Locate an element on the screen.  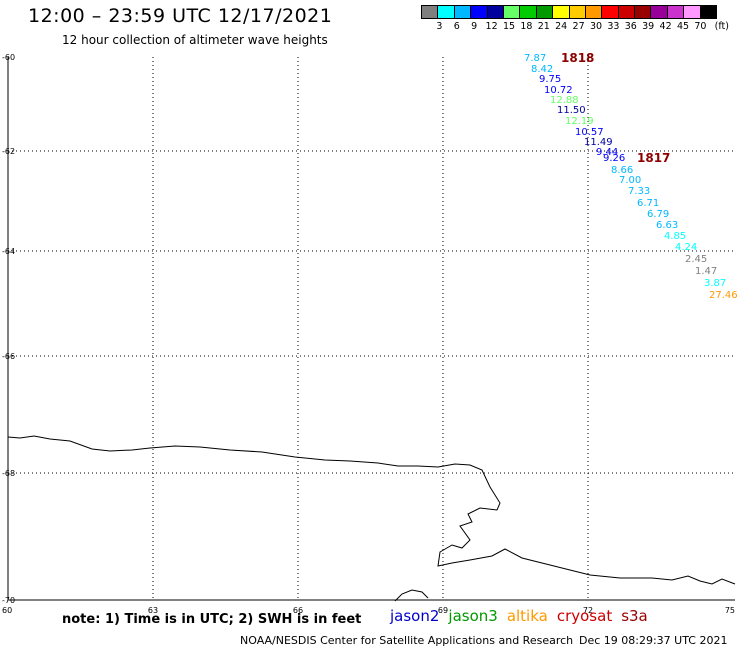
pass-labels: 1818 1817 is located at coordinates (615, 108).